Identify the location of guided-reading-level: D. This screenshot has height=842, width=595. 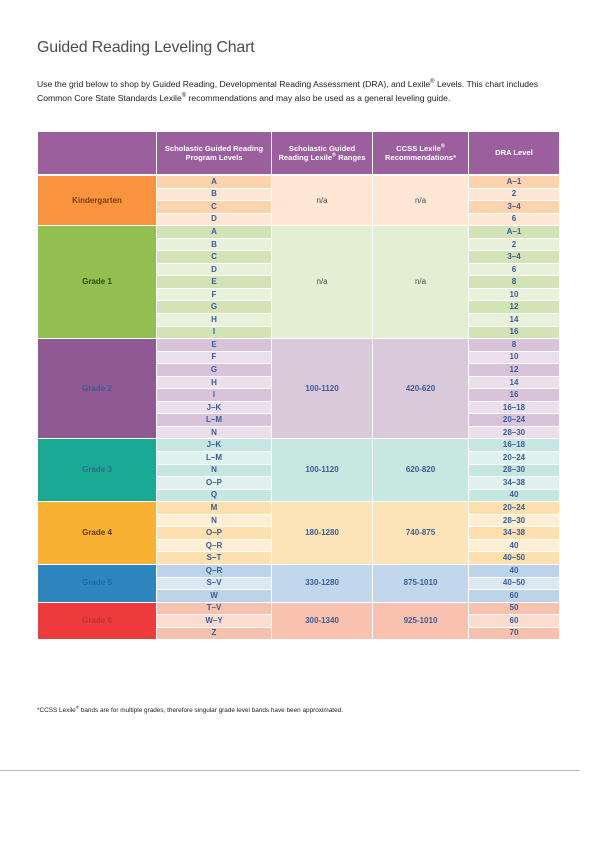
(214, 270).